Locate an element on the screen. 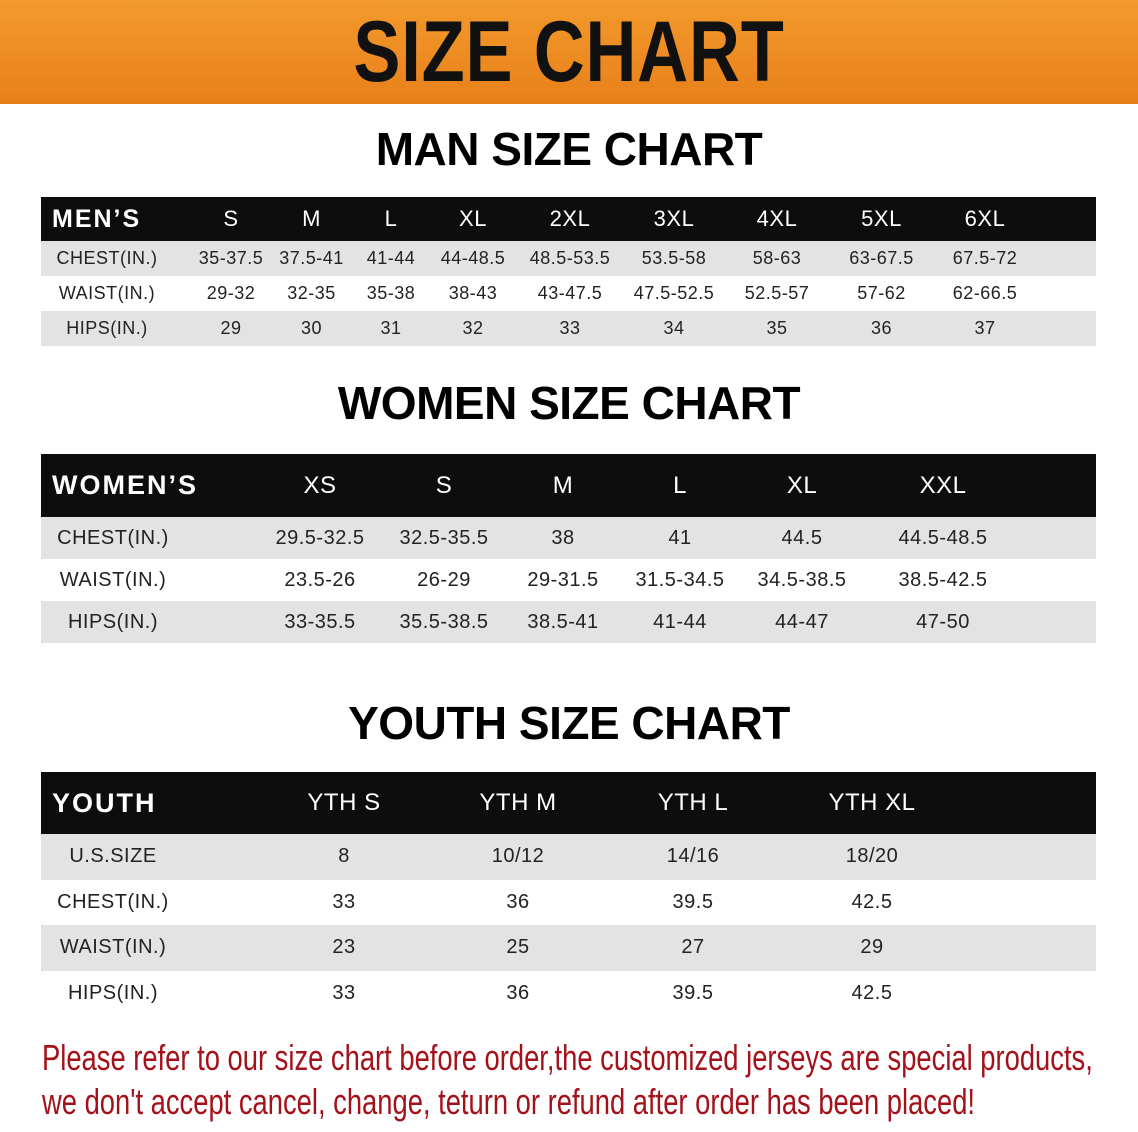 Image resolution: width=1138 pixels, height=1132 pixels. measurement-cell: 31 is located at coordinates (391, 328).